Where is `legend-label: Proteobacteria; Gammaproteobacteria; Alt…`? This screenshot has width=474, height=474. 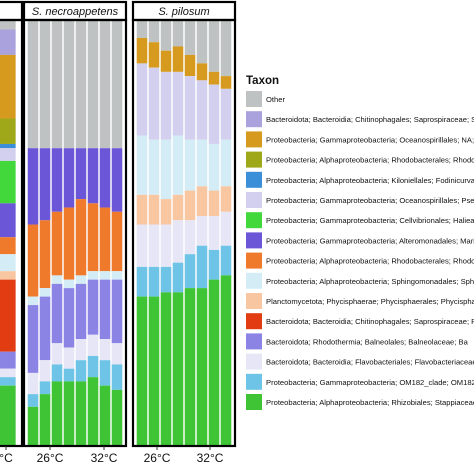
legend-label: Proteobacteria; Gammaproteobacteria; Alt… is located at coordinates (370, 240).